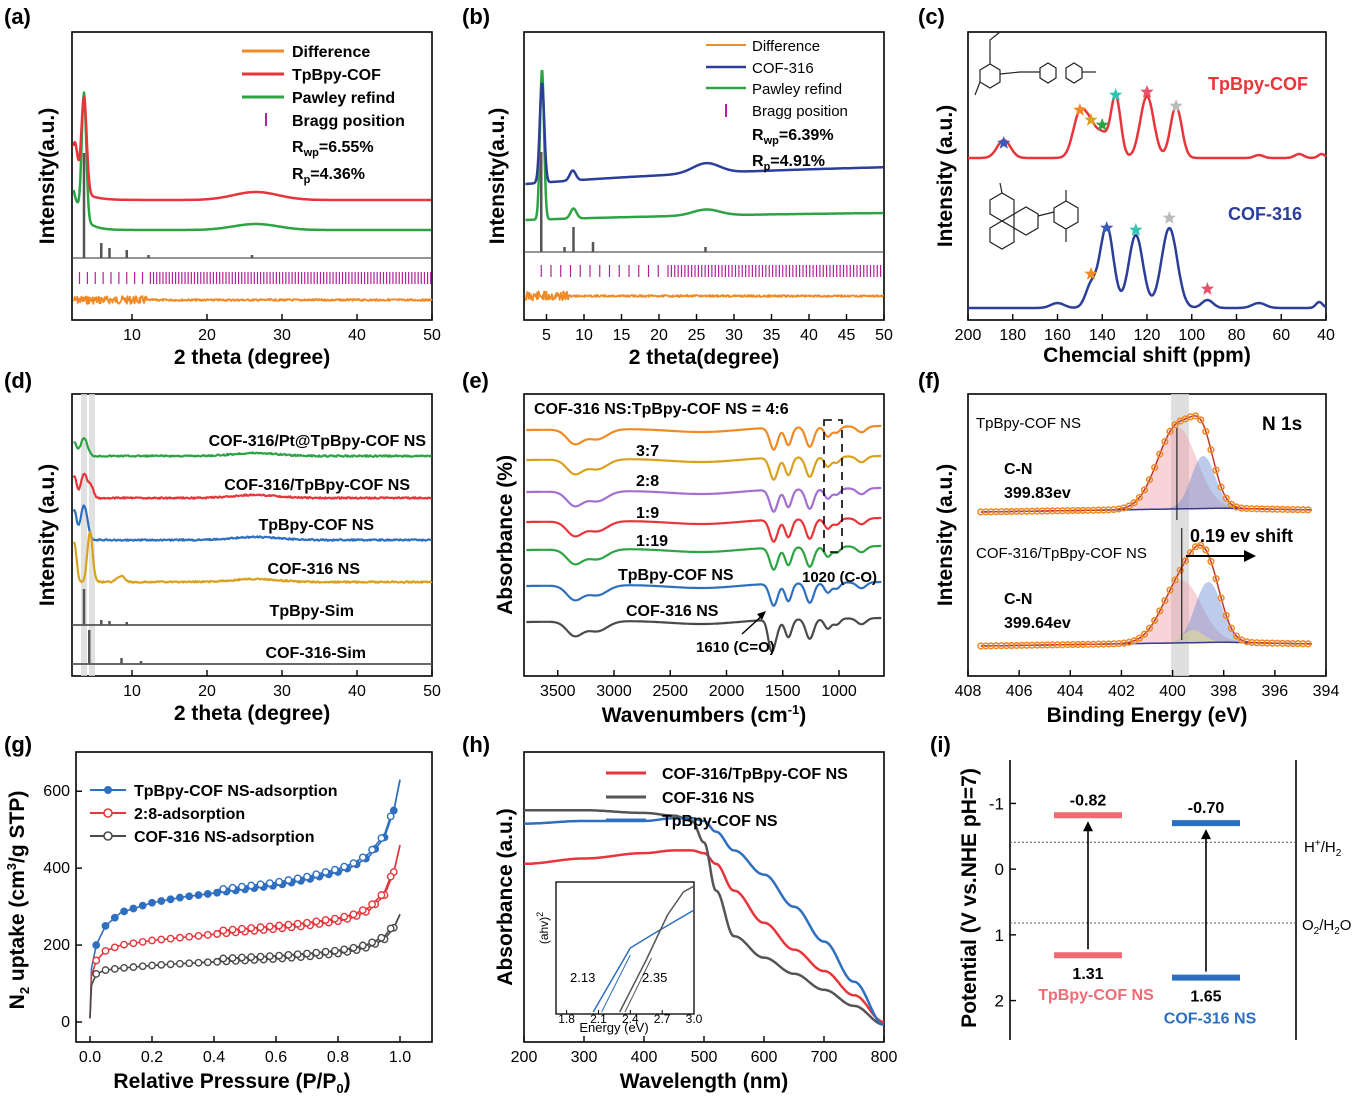 This screenshot has height=1098, width=1367. Describe the element at coordinates (996, 803) in the screenshot. I see `i-ytick-label--1: -1` at that location.